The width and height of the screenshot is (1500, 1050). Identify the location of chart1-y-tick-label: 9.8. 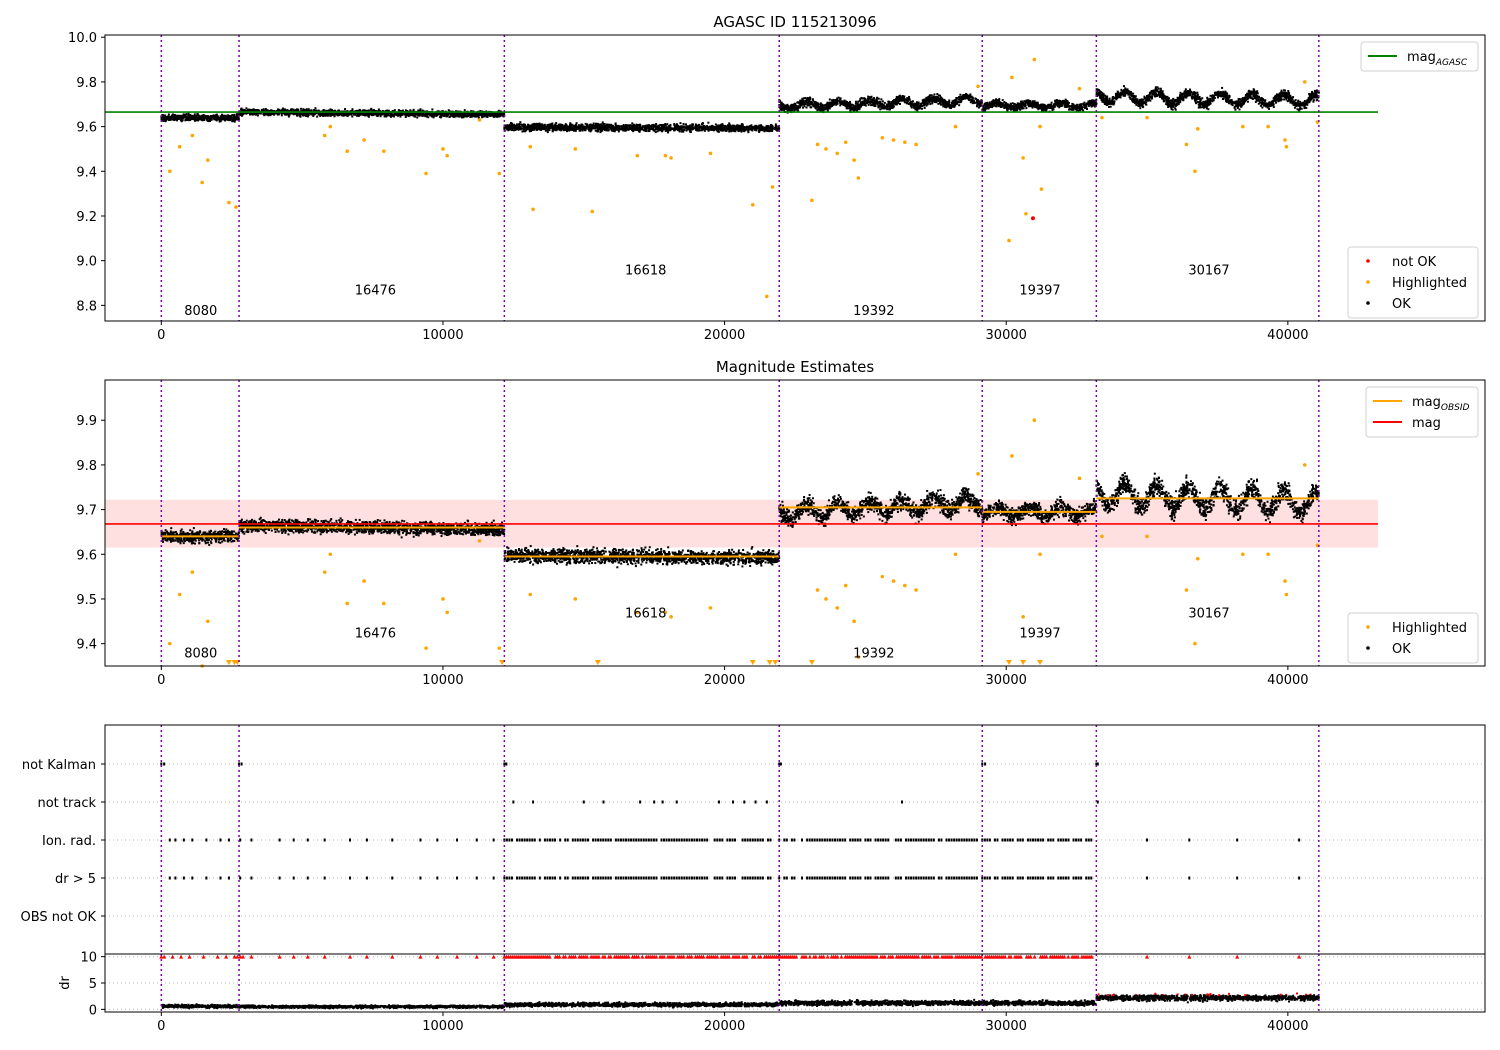
(86, 83).